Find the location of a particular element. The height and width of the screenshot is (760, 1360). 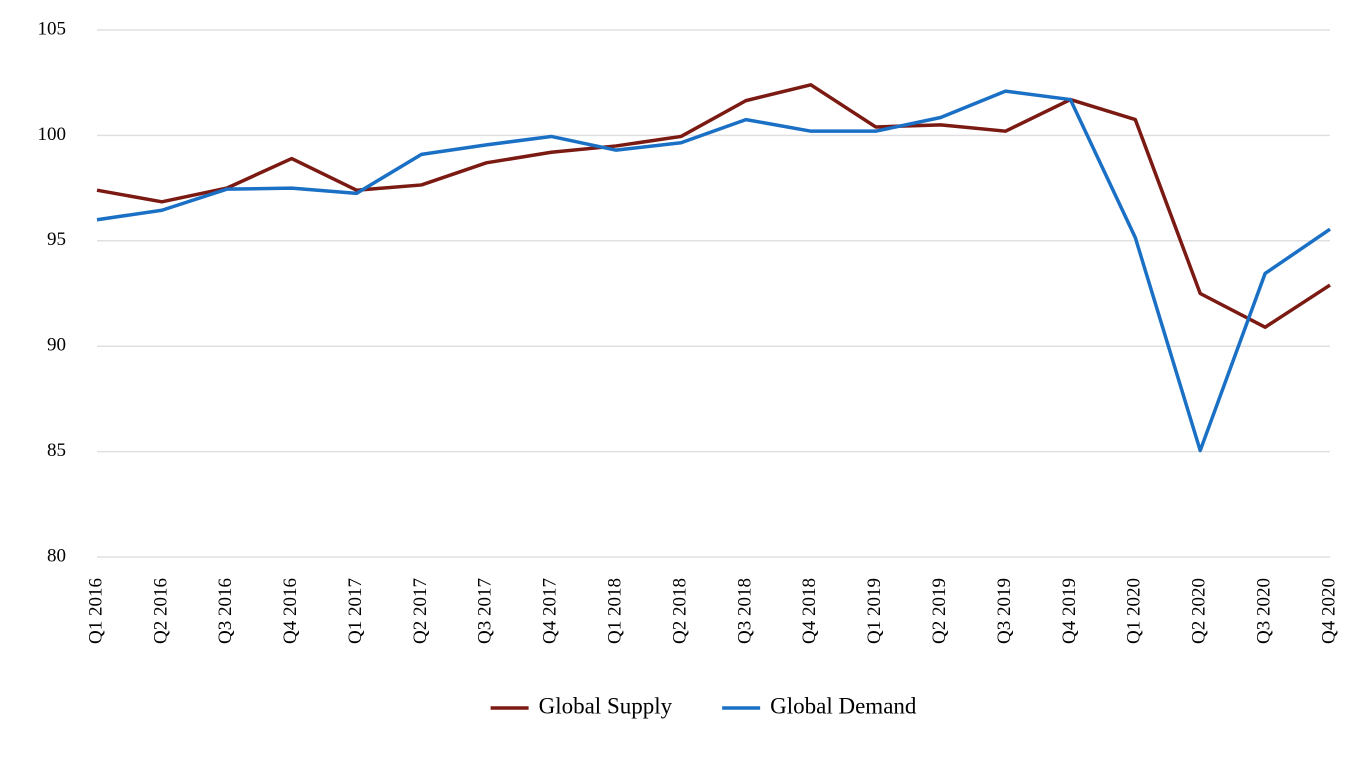

x-tick-label: Q3 2016 is located at coordinates (225, 611).